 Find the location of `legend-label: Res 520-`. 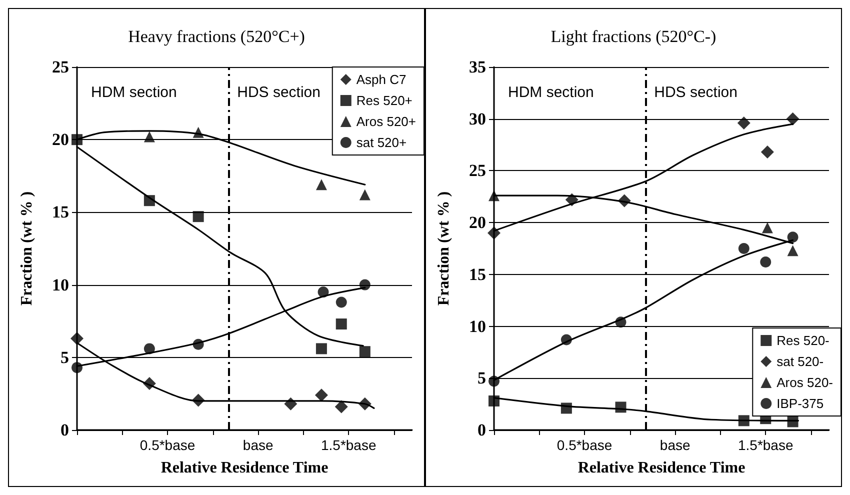

legend-label: Res 520- is located at coordinates (803, 340).